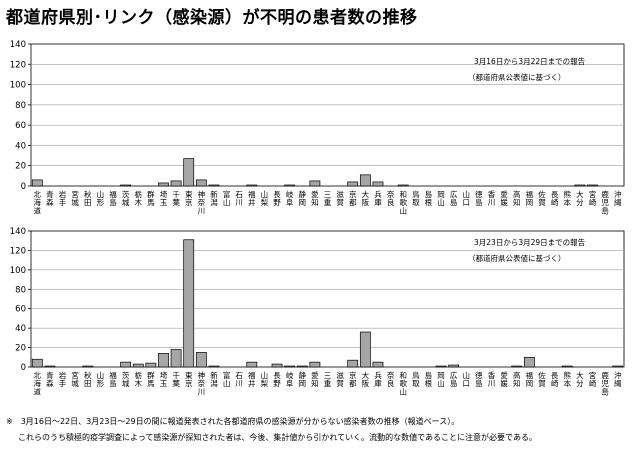 This screenshot has height=465, width=640. What do you see at coordinates (403, 202) in the screenshot?
I see `c1-category-label: 和歌山` at bounding box center [403, 202].